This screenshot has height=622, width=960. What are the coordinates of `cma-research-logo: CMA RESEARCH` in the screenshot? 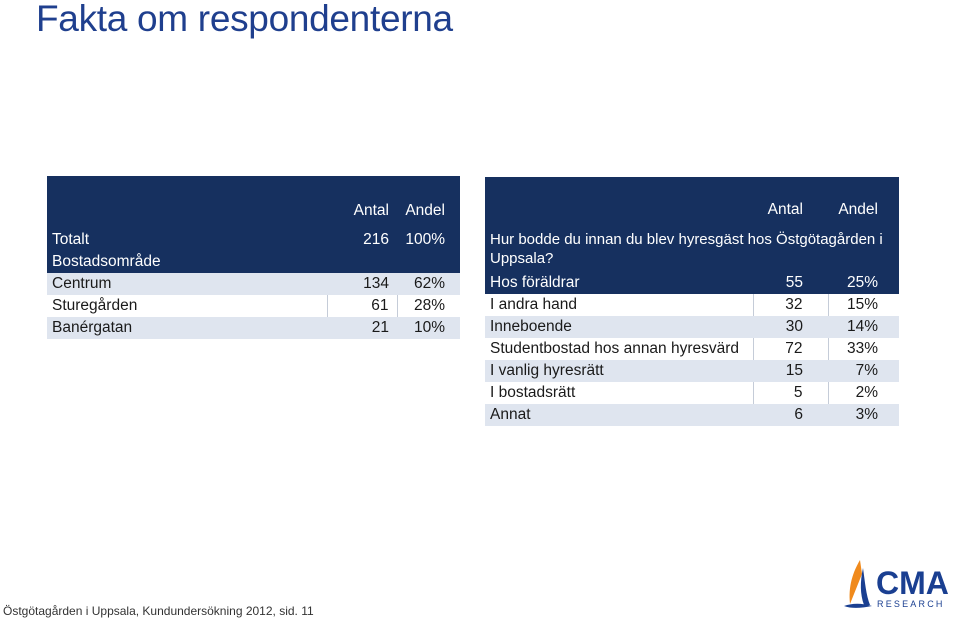 It's located at (896, 584).